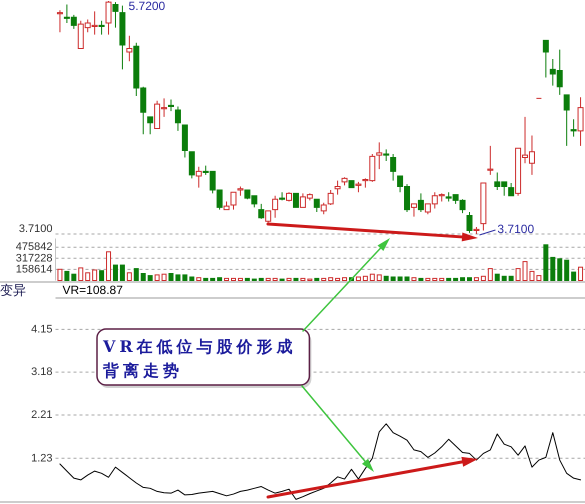  Describe the element at coordinates (41, 458) in the screenshot. I see `y-tick-label: 1.23` at that location.